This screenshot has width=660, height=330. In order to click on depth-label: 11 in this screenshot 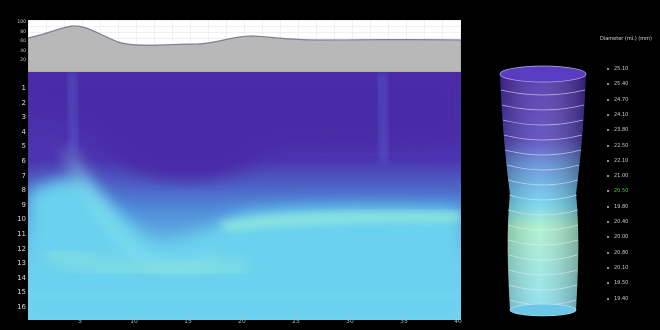, I will do `click(21, 234)`.